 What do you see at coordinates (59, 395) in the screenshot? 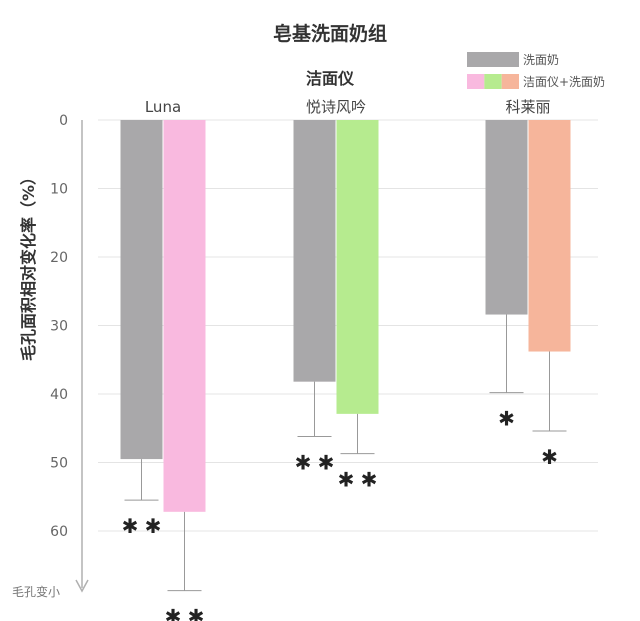
I see `y-tick-label: 40` at bounding box center [59, 395].